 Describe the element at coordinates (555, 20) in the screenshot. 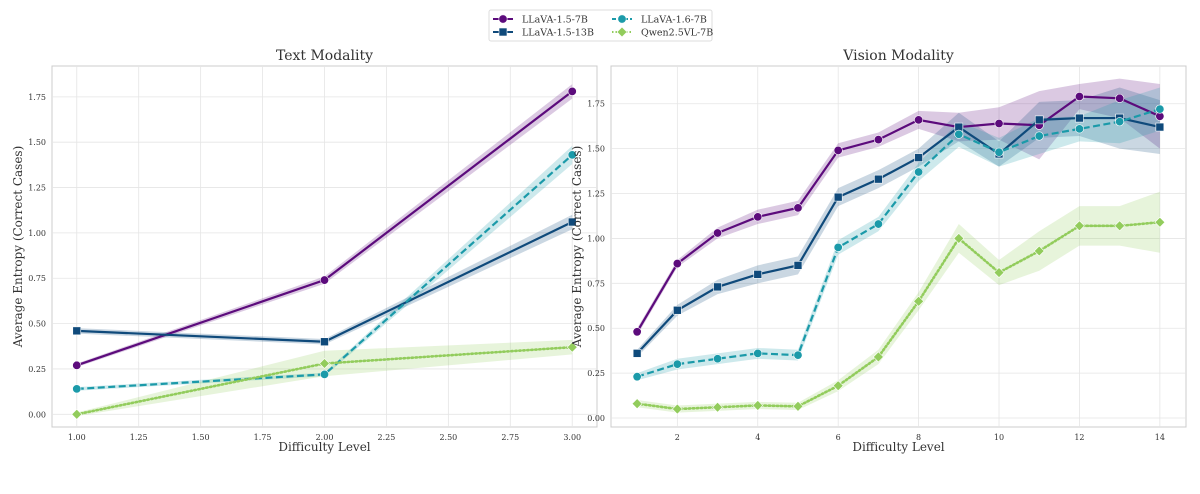

I see `legend-label: LLaVA-1.5-7B` at that location.